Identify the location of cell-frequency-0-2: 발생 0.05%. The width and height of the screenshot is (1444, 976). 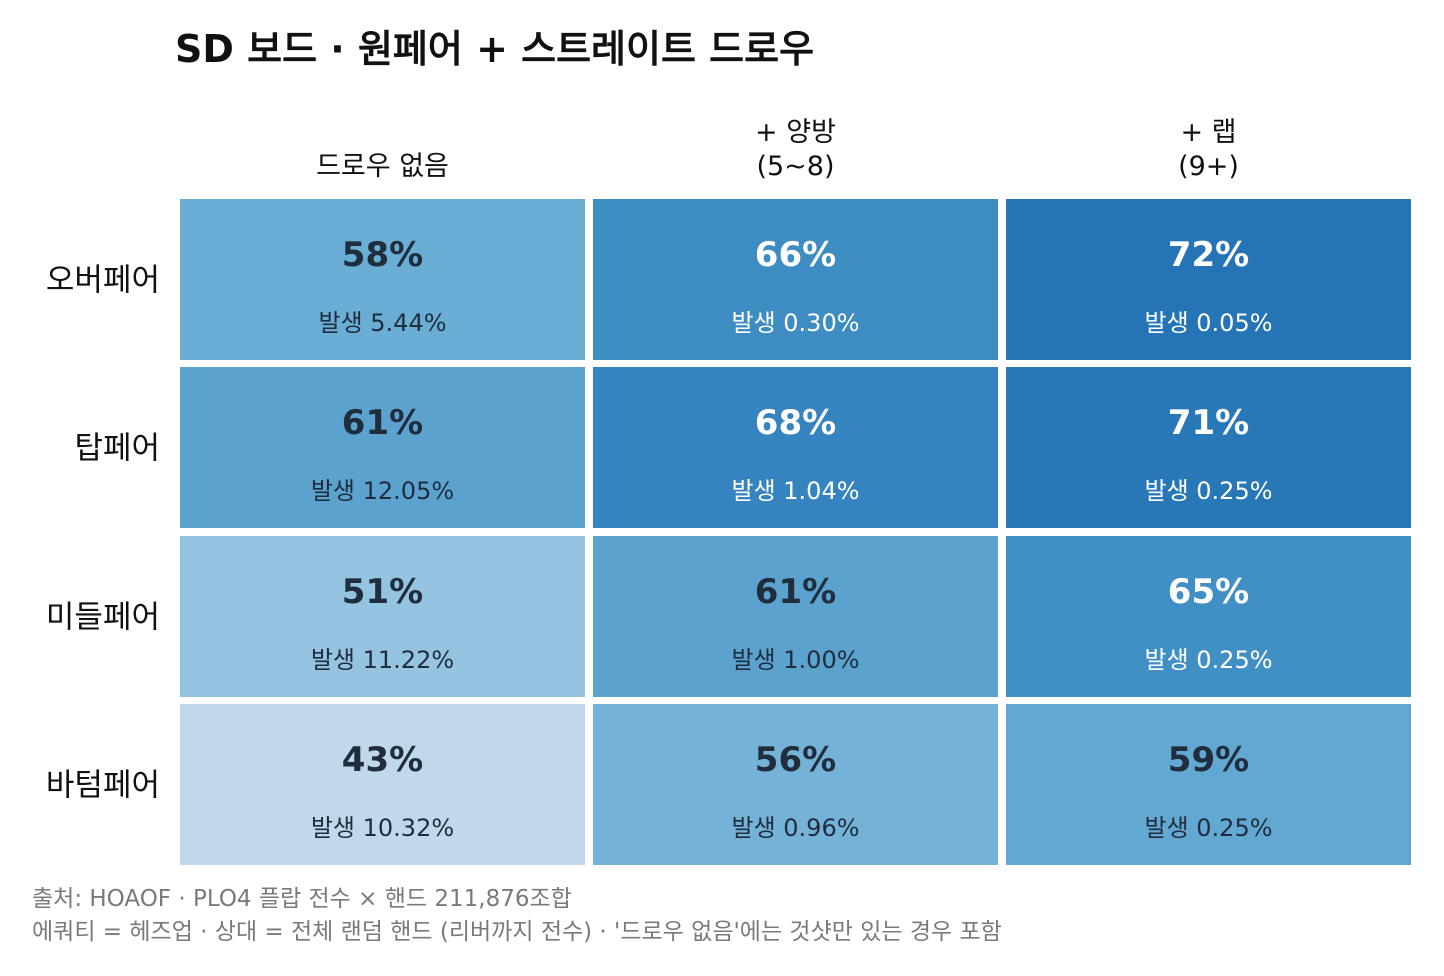
(1208, 323).